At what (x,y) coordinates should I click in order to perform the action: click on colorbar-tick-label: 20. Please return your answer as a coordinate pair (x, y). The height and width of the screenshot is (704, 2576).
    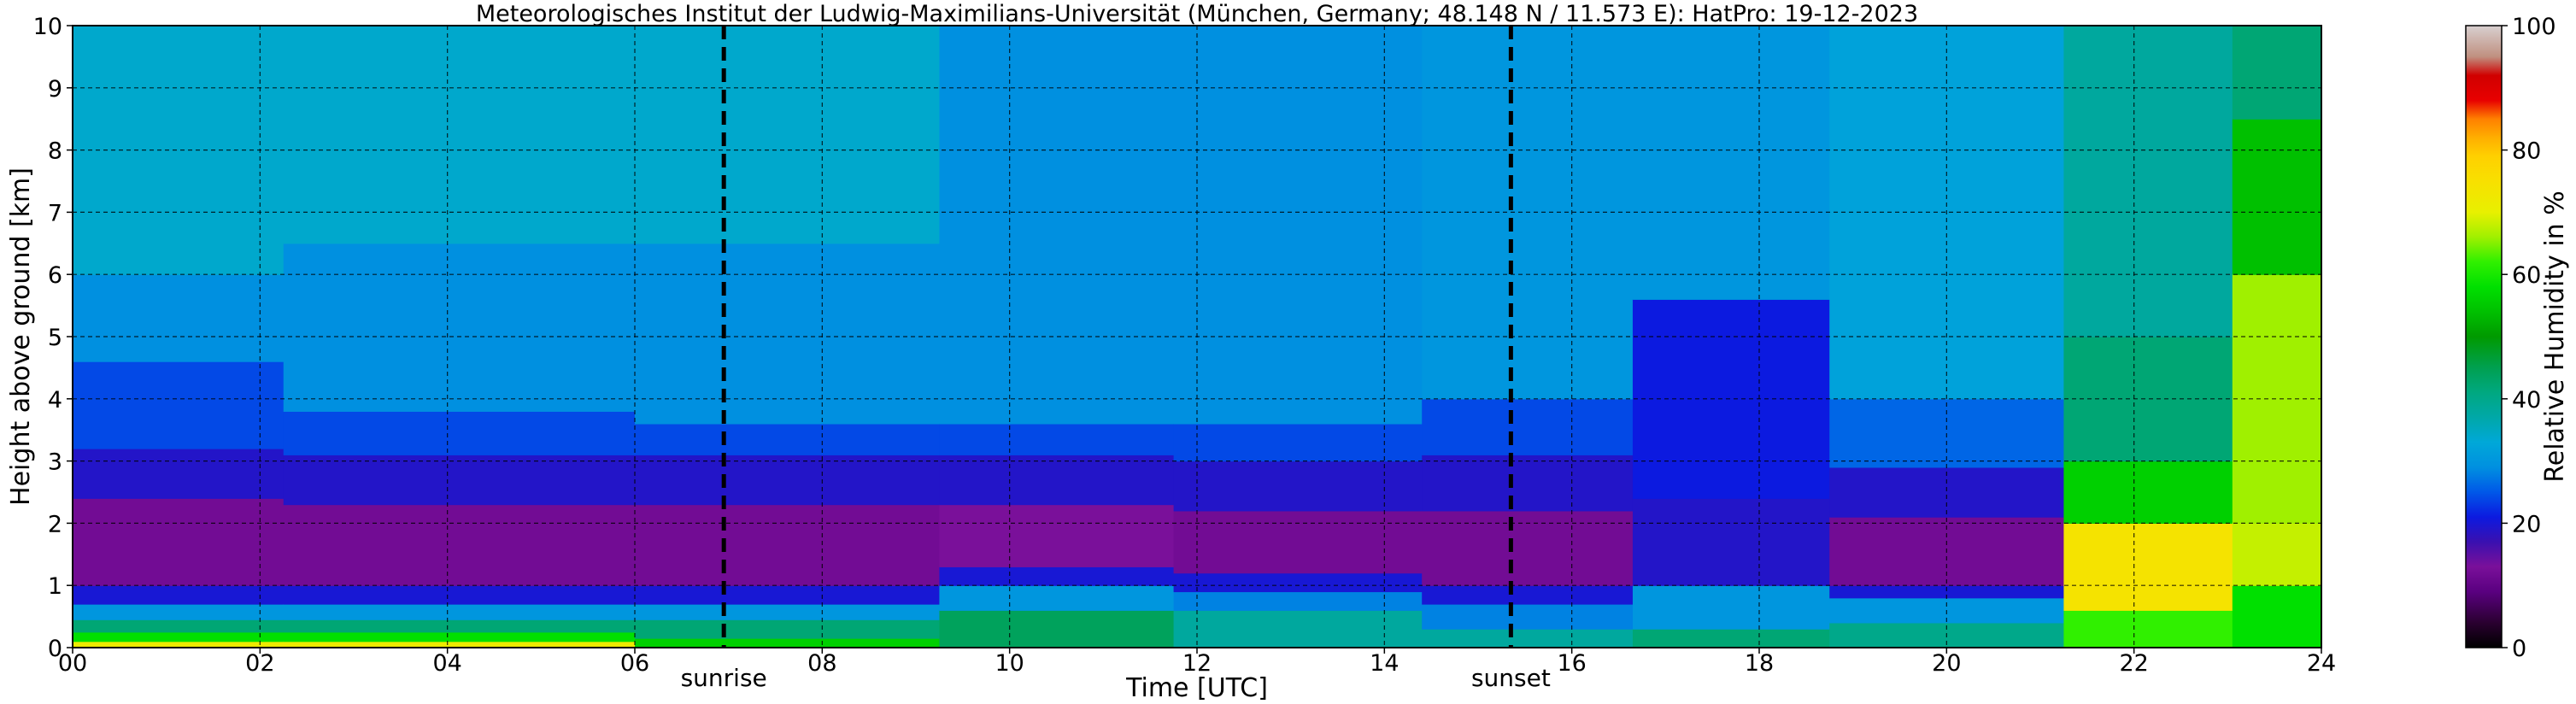
    Looking at the image, I should click on (2526, 524).